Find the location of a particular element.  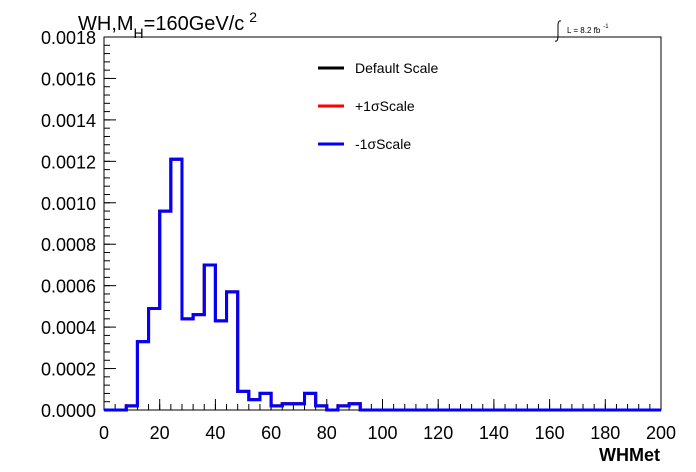

svg-text:L = 8.2 fb-1: L = 8.2 fb -1 is located at coordinates (588, 29).